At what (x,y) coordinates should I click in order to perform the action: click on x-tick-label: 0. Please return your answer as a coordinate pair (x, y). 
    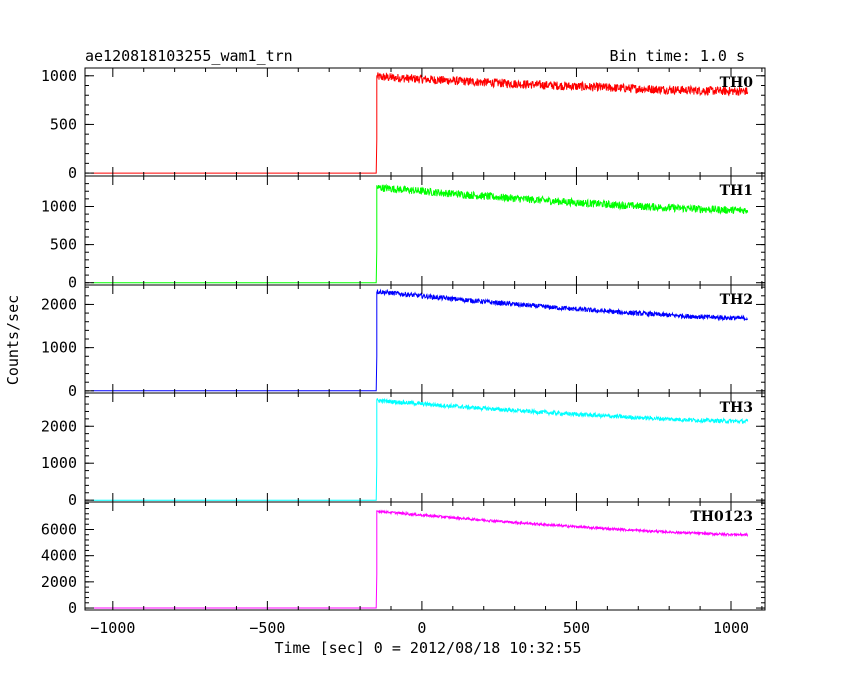
    Looking at the image, I should click on (421, 628).